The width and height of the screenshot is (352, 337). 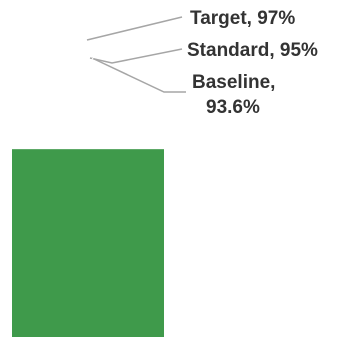 What do you see at coordinates (82, 62) in the screenshot?
I see `bar-data-label: 95%` at bounding box center [82, 62].